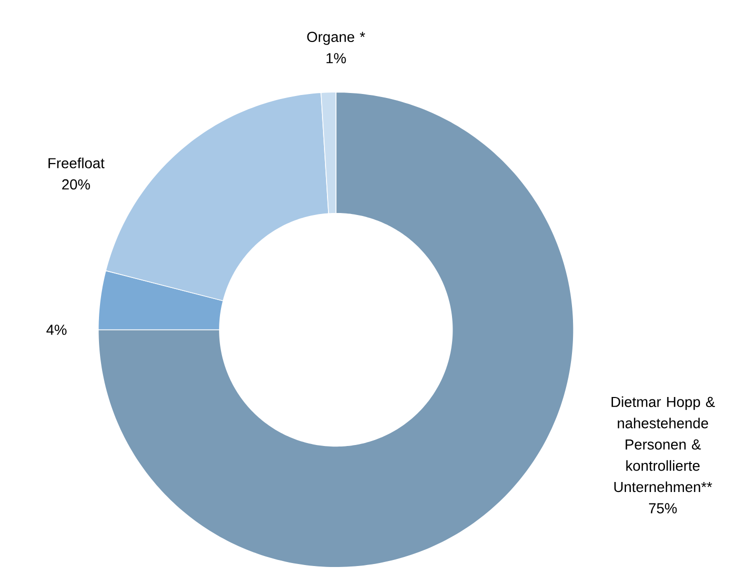 This screenshot has width=753, height=571. What do you see at coordinates (76, 184) in the screenshot?
I see `data-label: 20%` at bounding box center [76, 184].